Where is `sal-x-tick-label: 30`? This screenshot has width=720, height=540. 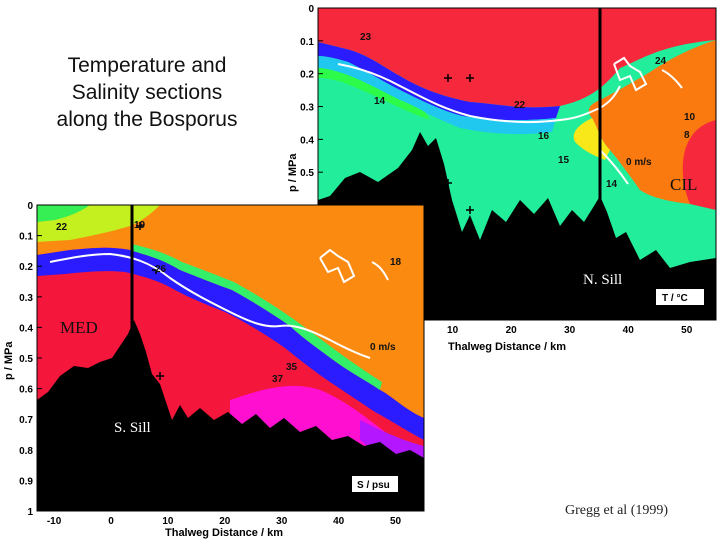 sal-x-tick-label: 30 is located at coordinates (282, 521).